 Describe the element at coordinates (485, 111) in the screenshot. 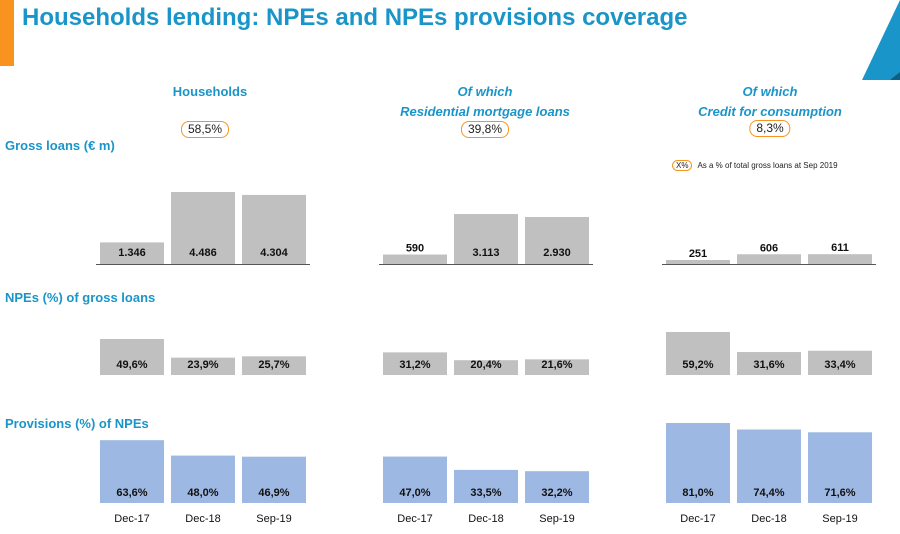

I see `group-heading-line2: Residential mortgage loans` at that location.